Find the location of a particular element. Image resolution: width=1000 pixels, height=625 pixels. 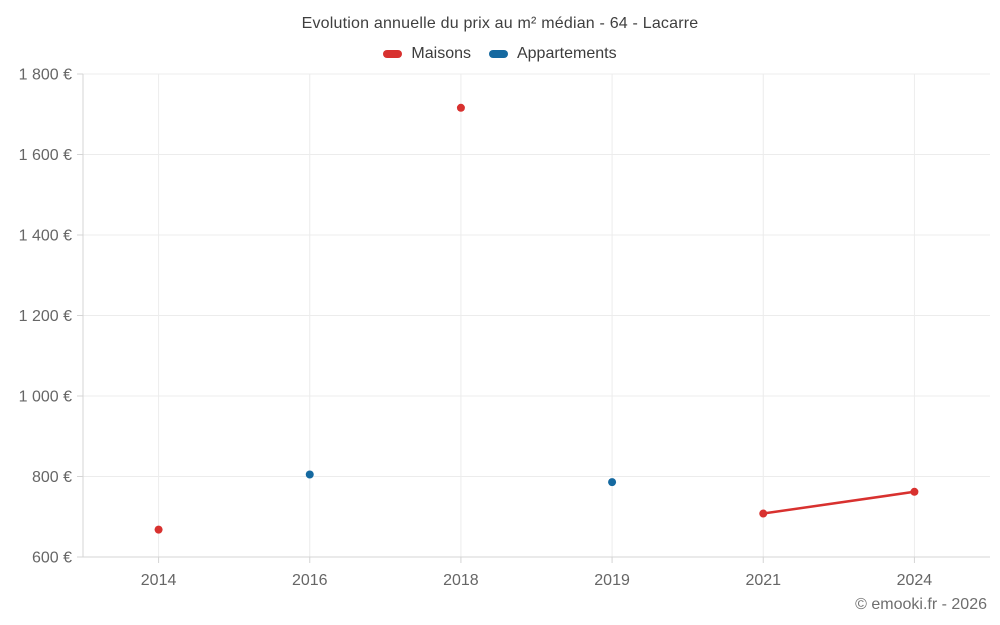

point-maisons-2018 is located at coordinates (460, 107).